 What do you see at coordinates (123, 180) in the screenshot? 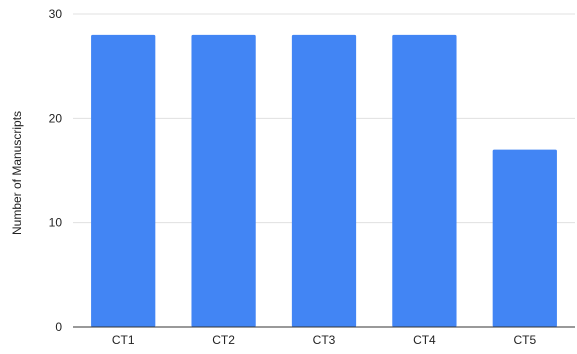
I see `bar-ct1` at bounding box center [123, 180].